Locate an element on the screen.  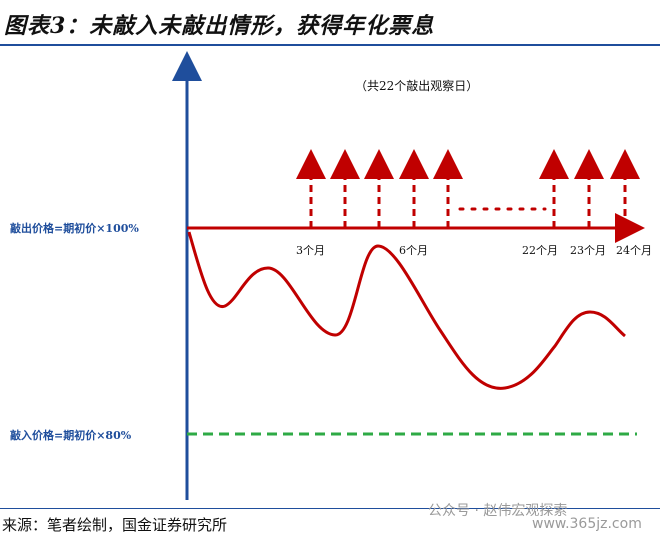
tick-label: 23个月 is located at coordinates (588, 250).